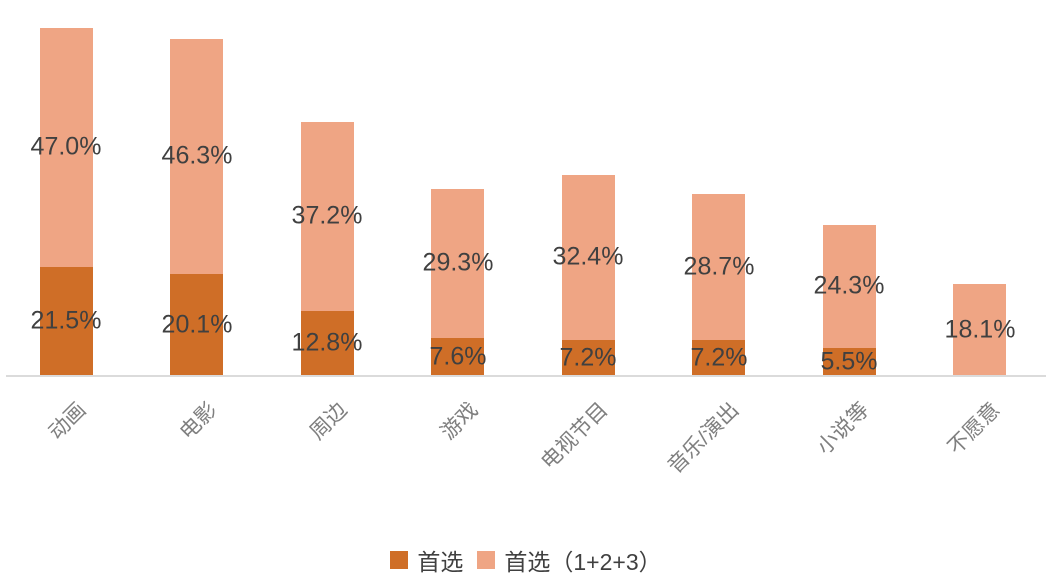 The height and width of the screenshot is (574, 1052). What do you see at coordinates (328, 421) in the screenshot?
I see `x-axis-label: 周边` at bounding box center [328, 421].